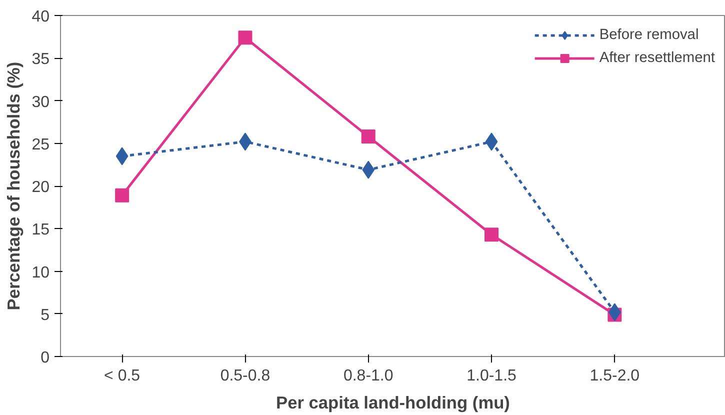 This screenshot has height=415, width=725. Describe the element at coordinates (615, 376) in the screenshot. I see `x-tick-label: 1.5-2.0` at that location.